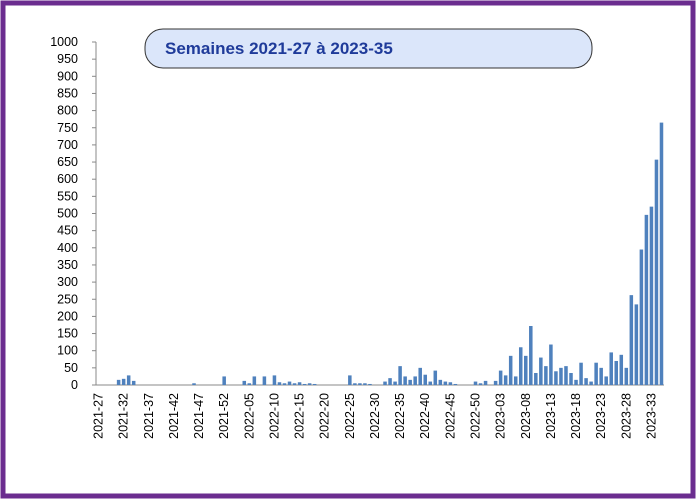 This screenshot has width=696, height=499. What do you see at coordinates (67, 111) in the screenshot?
I see `y-tick-label: 800` at bounding box center [67, 111].